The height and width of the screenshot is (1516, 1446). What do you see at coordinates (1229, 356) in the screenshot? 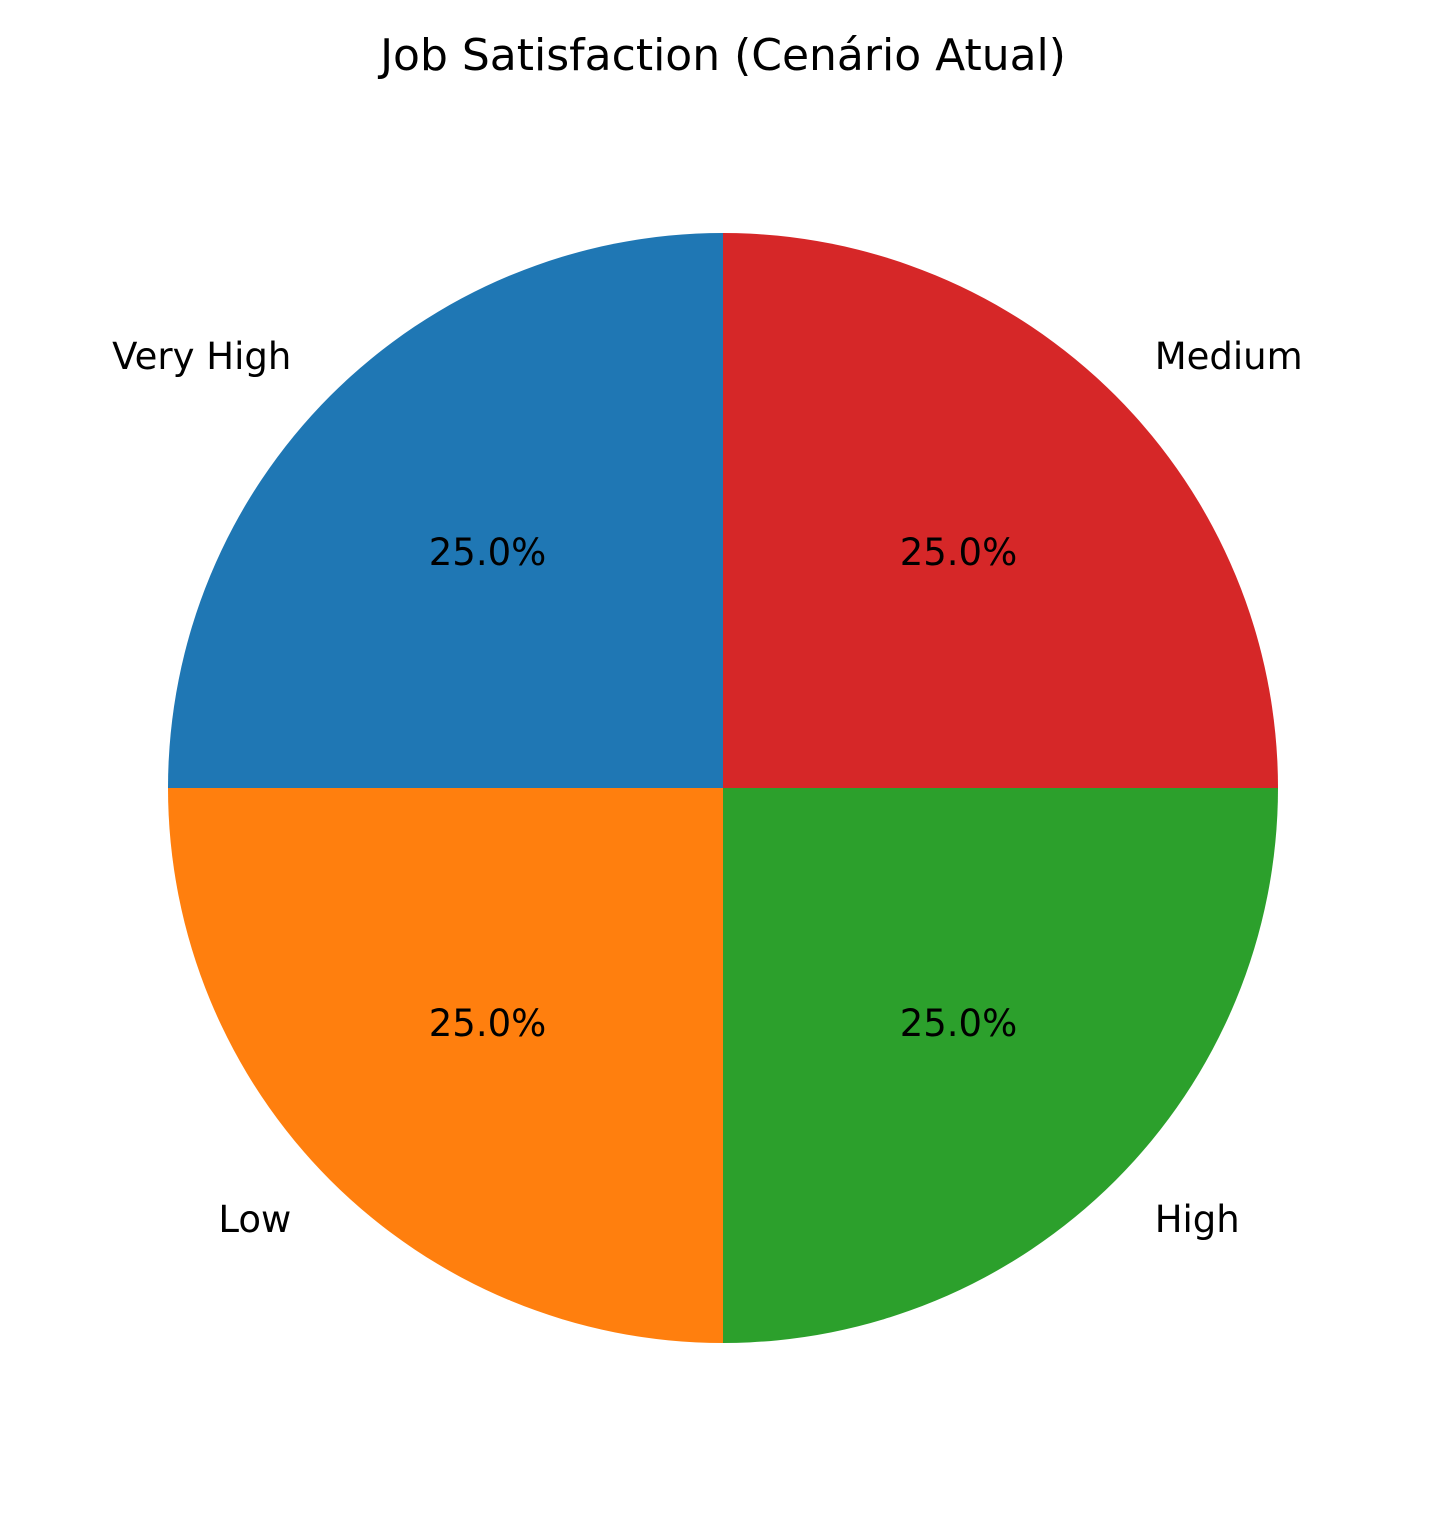
I see `slice-label-medium: Medium` at bounding box center [1229, 356].